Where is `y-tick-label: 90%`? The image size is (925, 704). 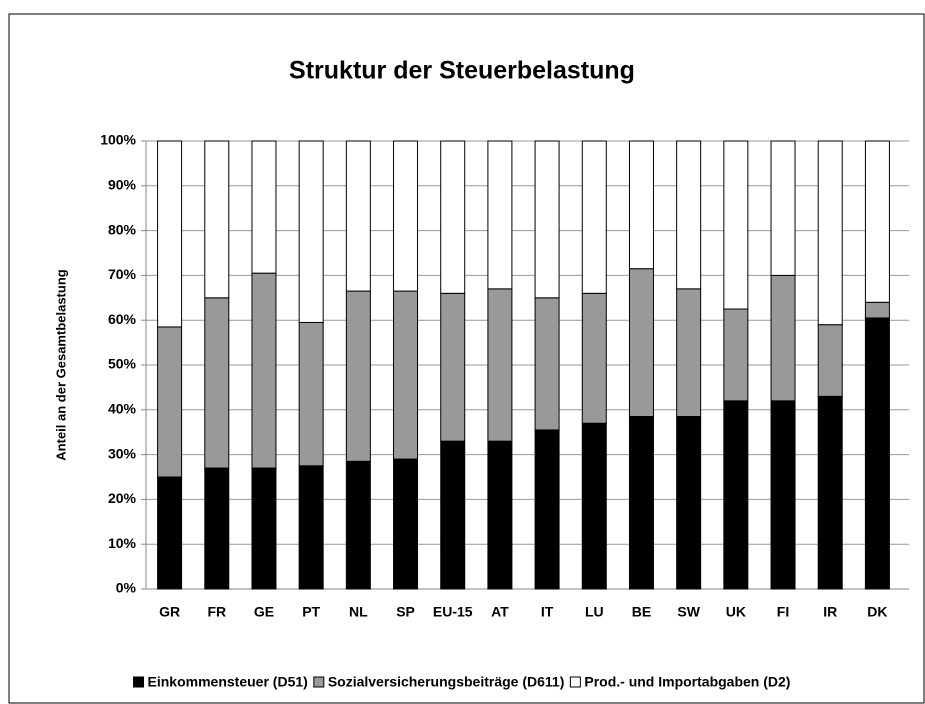
y-tick-label: 90% is located at coordinates (122, 185).